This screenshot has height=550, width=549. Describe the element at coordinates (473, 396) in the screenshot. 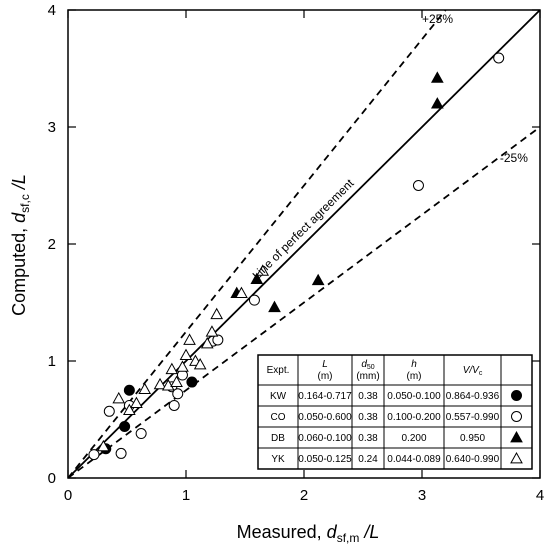

I see `legend-cell-0-4: 0.864-0.936` at that location.